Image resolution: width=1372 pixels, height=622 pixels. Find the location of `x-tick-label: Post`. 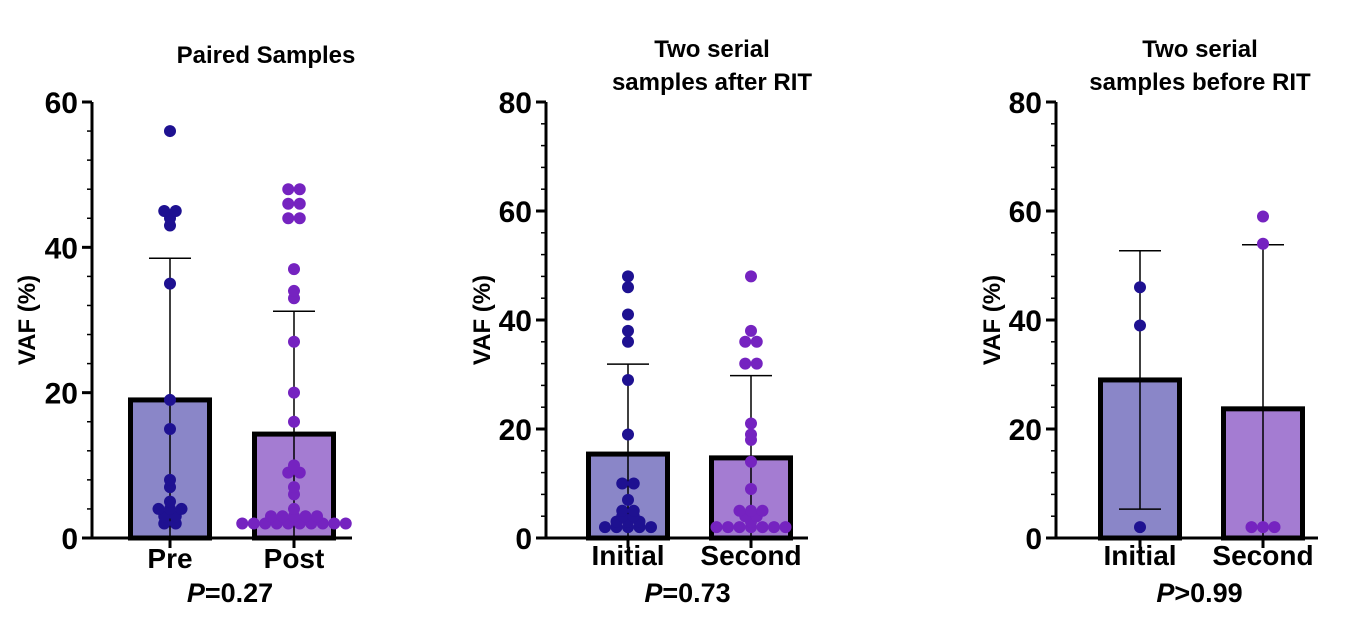

x-tick-label: Post is located at coordinates (294, 558).